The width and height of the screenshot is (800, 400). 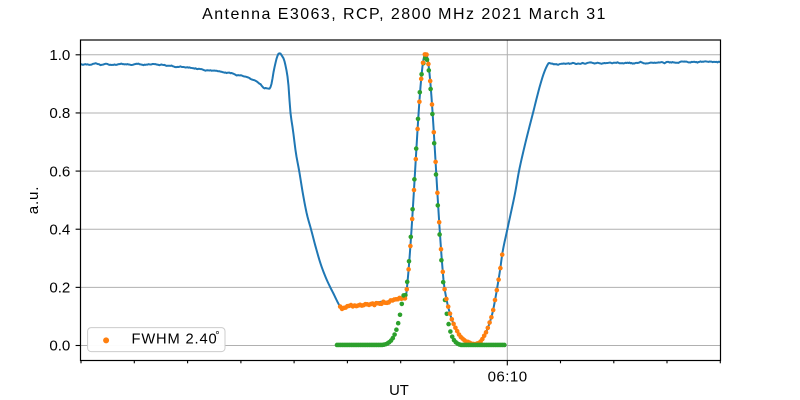 I want to click on svg-text: 06:10, so click(x=508, y=376).